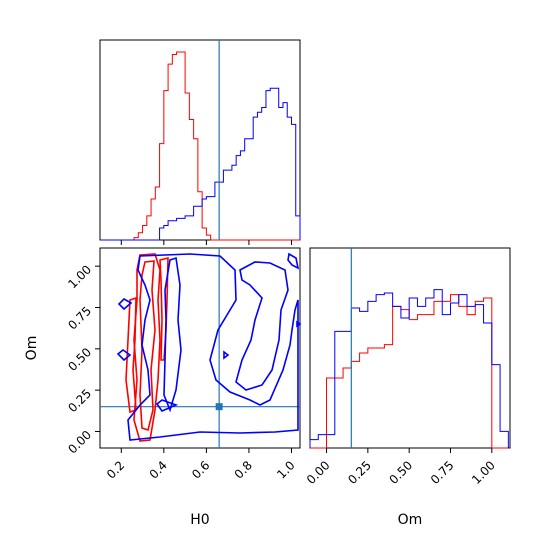 Image resolution: width=550 pixels, height=550 pixels. Describe the element at coordinates (79, 400) in the screenshot. I see `joint-y-tick-label-1: 0.25` at that location.